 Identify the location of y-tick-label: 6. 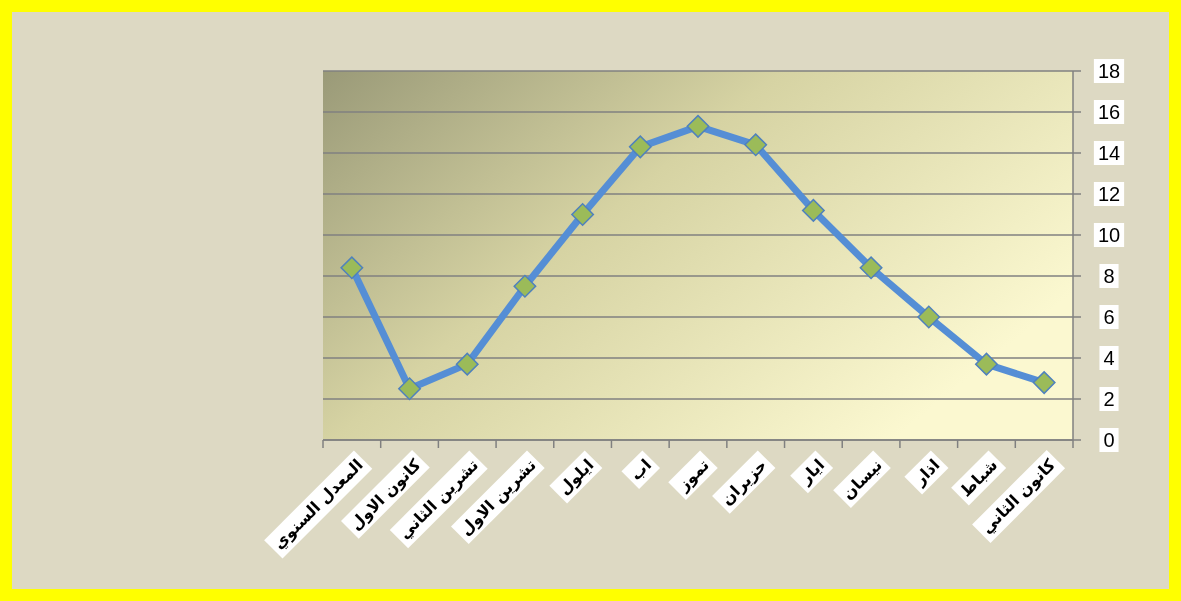
(1109, 317).